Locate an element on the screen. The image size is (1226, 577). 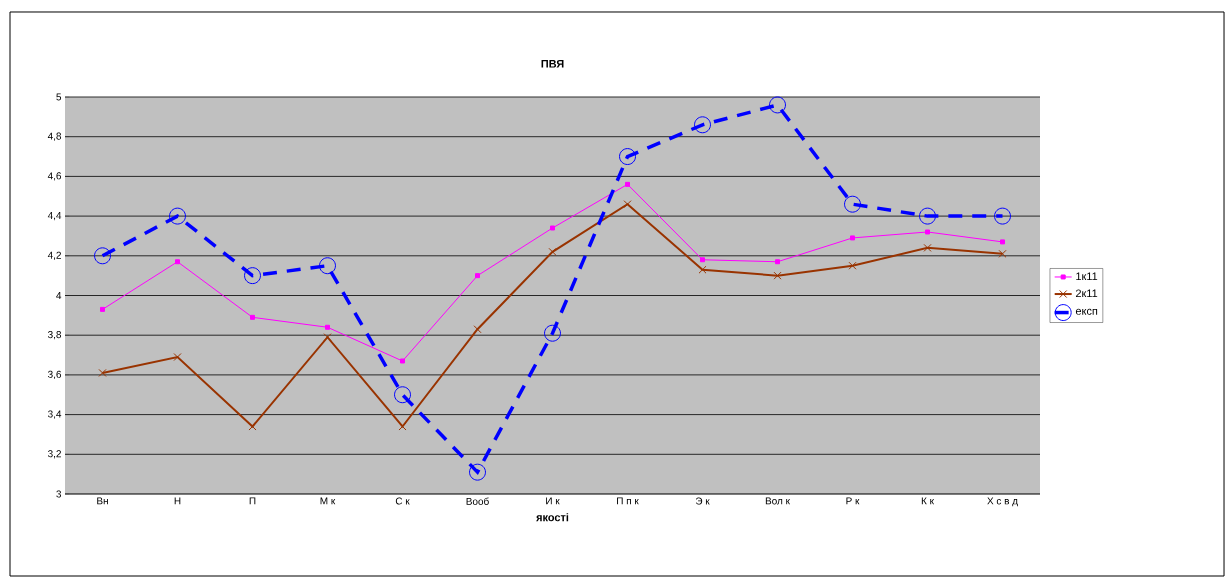
x-tick-label: Вооб is located at coordinates (477, 501).